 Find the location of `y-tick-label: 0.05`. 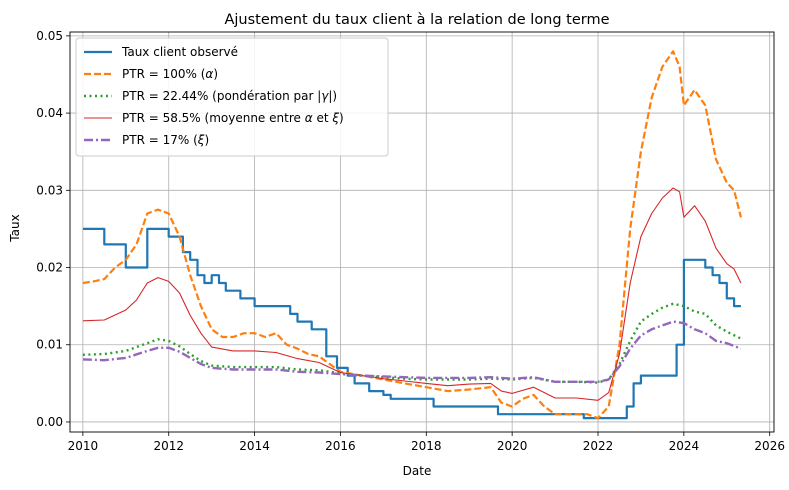

y-tick-label: 0.05 is located at coordinates (49, 36).